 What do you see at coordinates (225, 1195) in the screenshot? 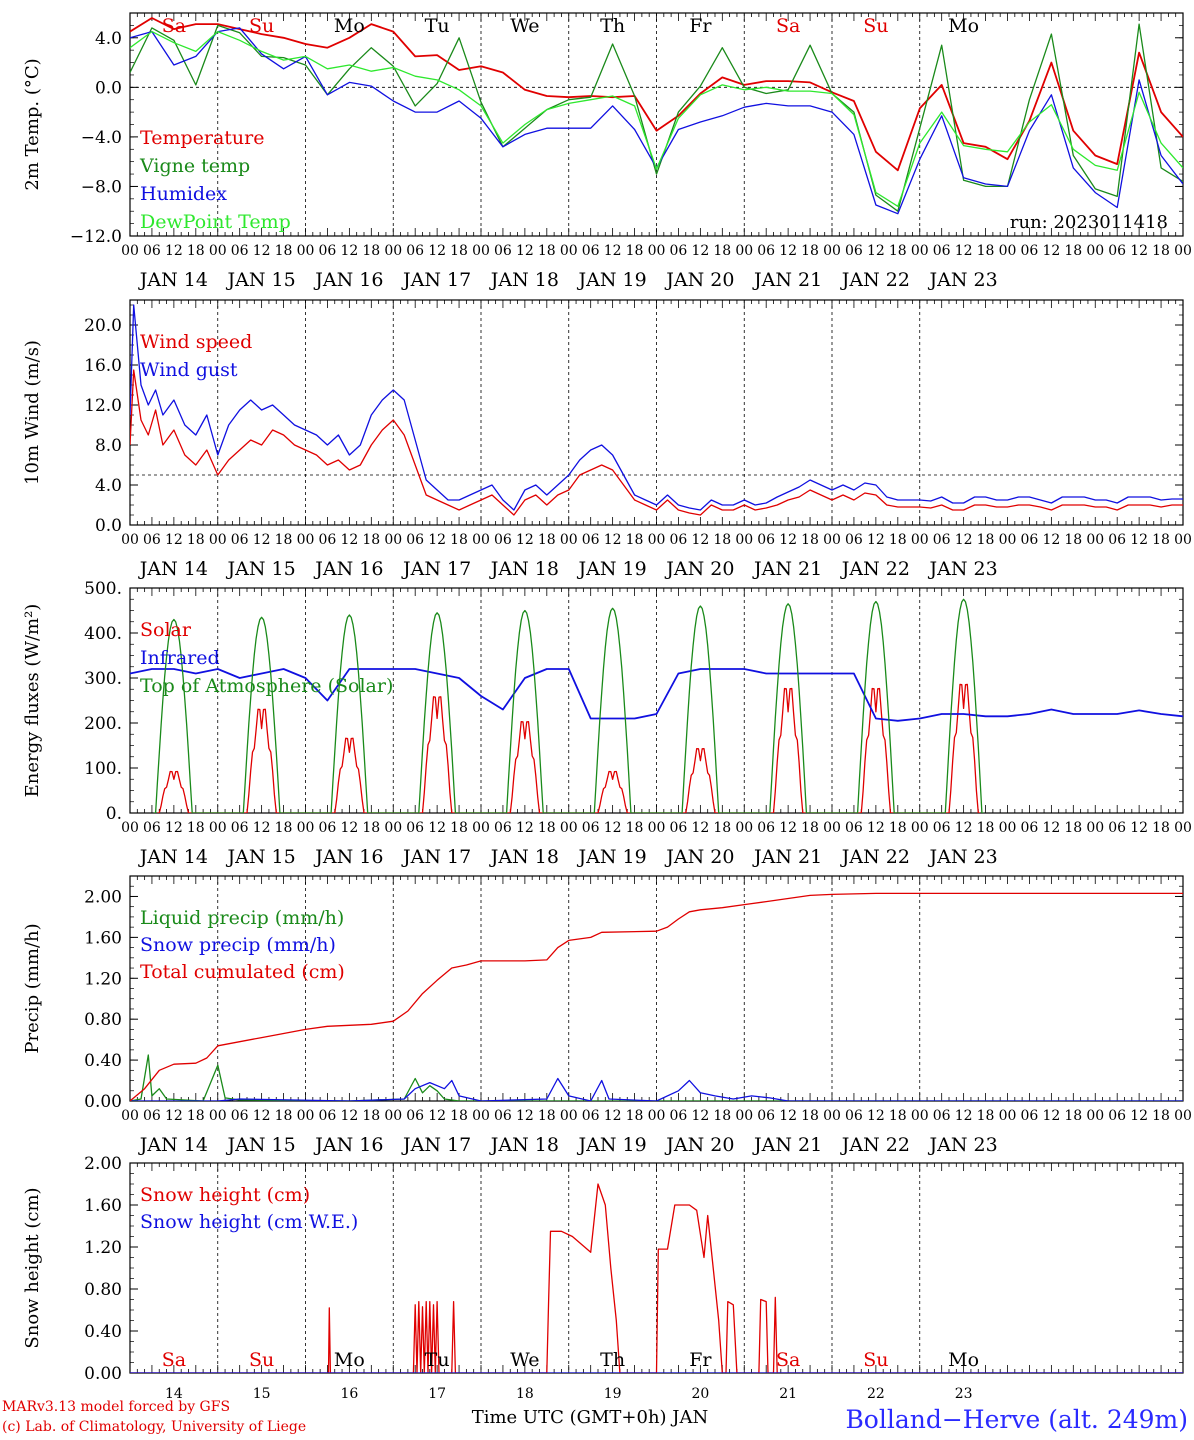
I see `legend-entry: Snow height (cm)` at bounding box center [225, 1195].